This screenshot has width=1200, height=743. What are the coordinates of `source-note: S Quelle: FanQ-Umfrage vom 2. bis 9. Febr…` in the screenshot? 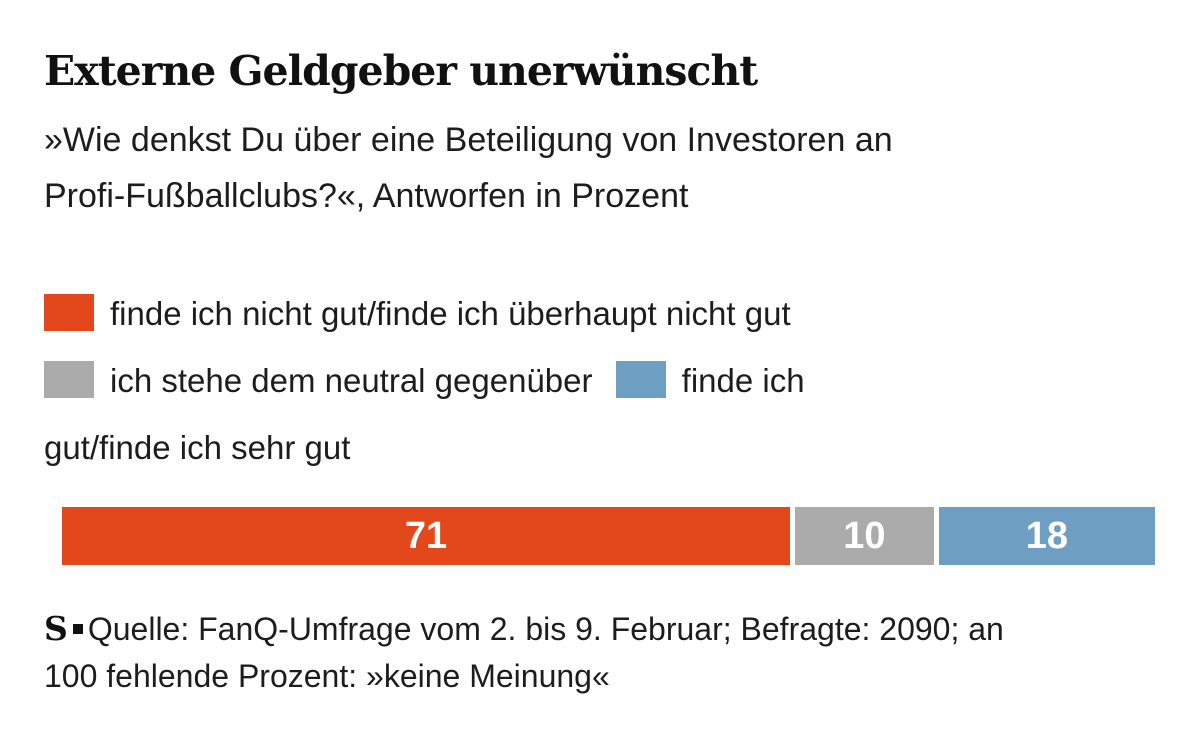 It's located at (600, 652).